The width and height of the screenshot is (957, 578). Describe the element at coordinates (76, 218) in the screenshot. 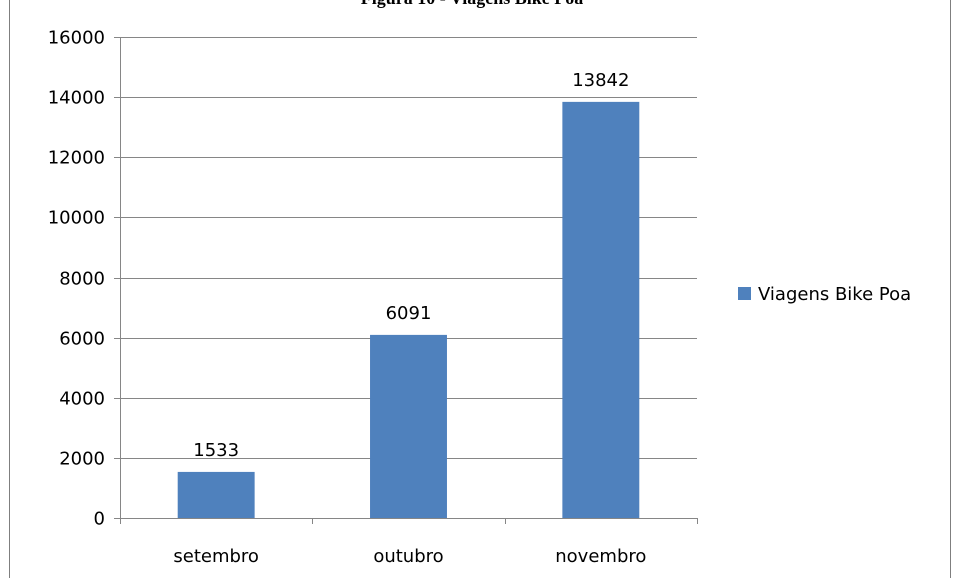

I see `y-tick-label: 10000` at that location.